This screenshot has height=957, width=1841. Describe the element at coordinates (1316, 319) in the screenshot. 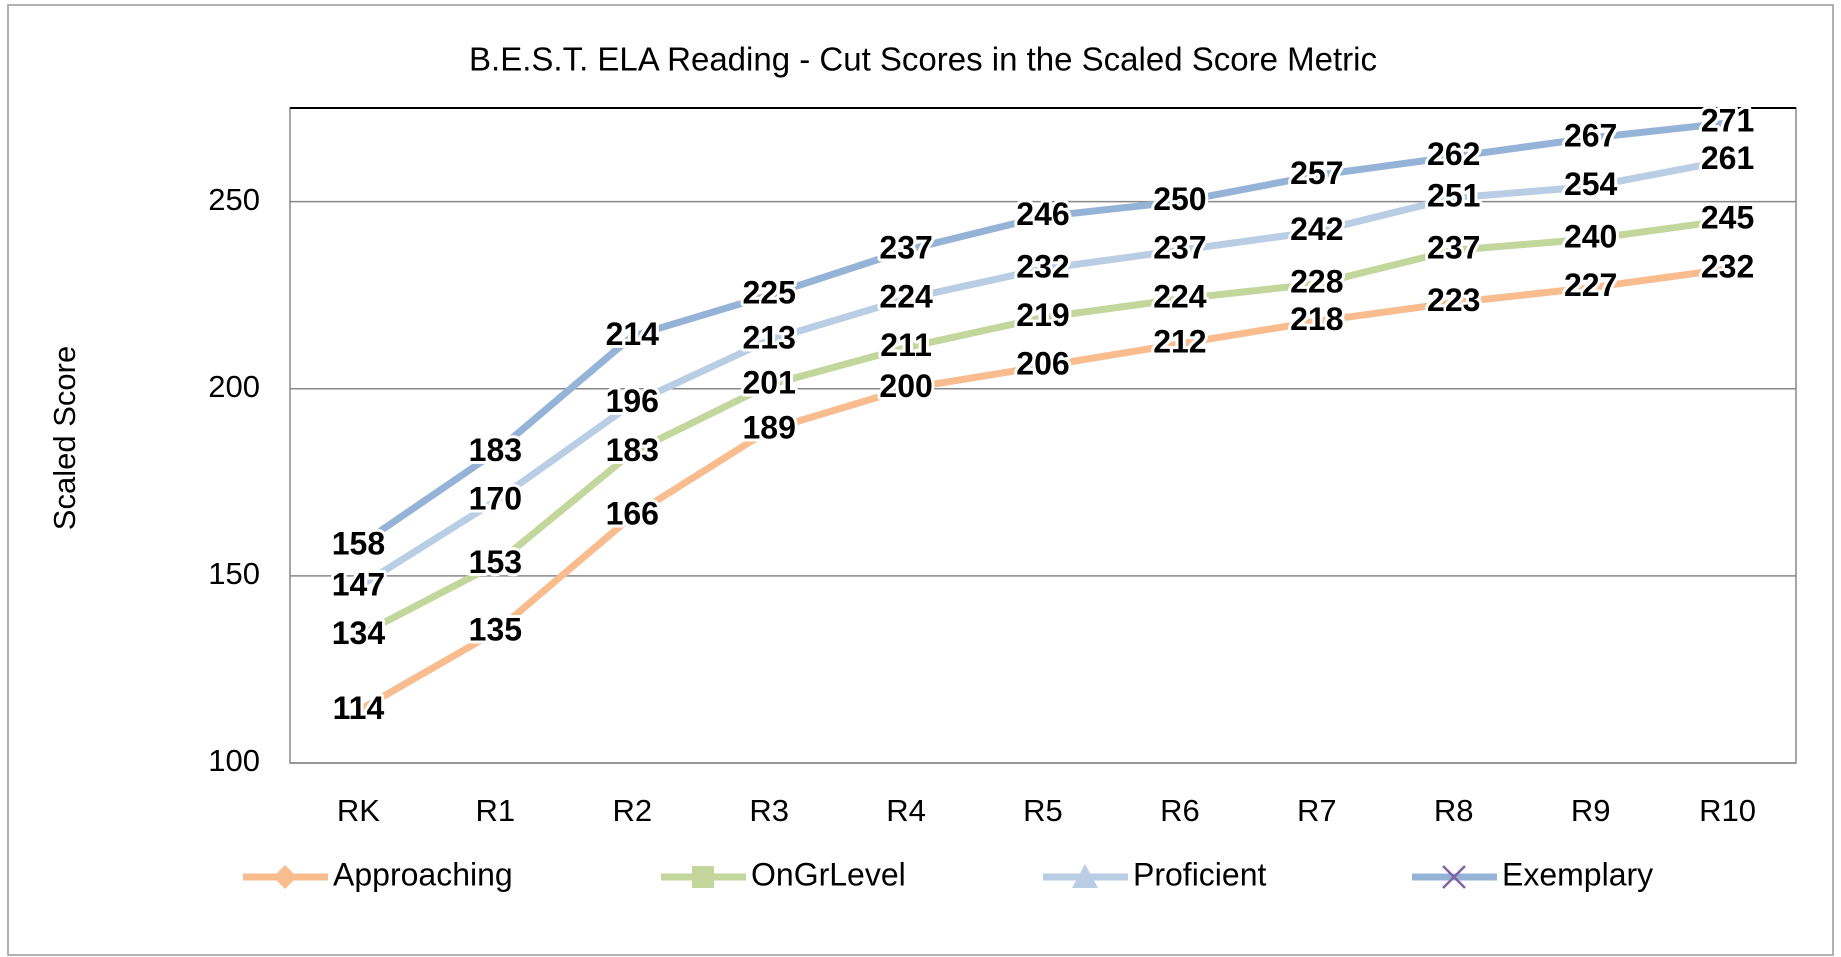

I see `data-label: 218` at that location.